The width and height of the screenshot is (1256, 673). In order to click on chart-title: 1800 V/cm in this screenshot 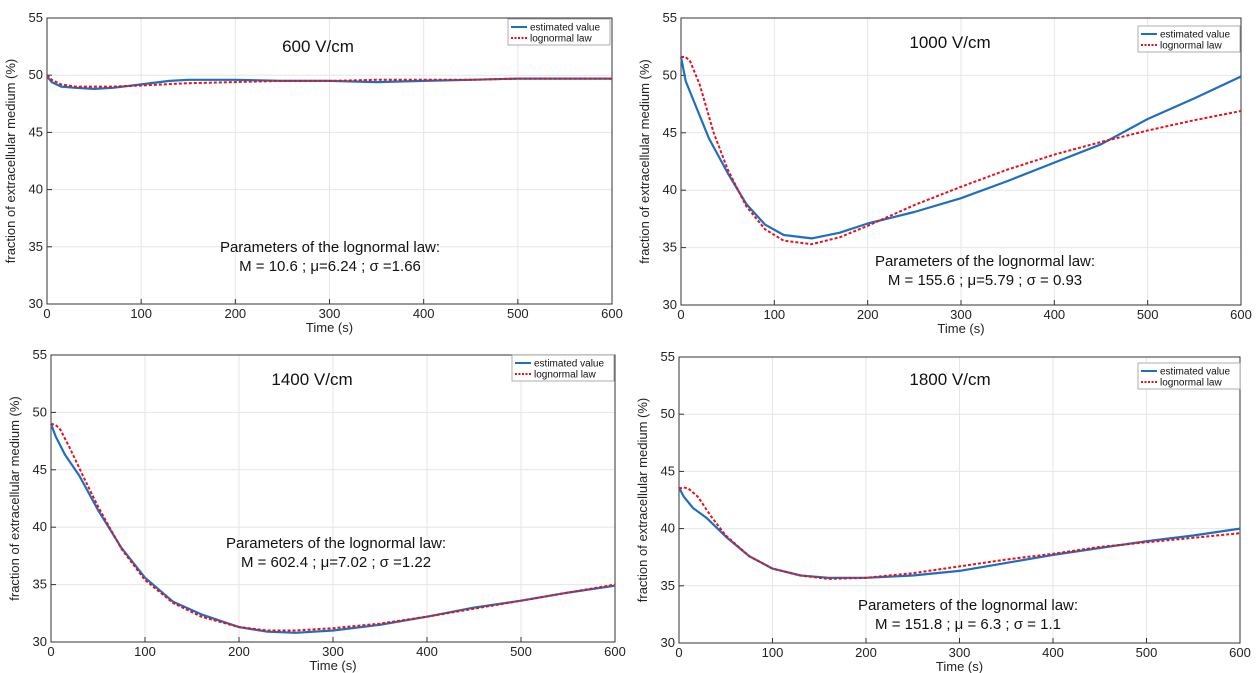, I will do `click(949, 379)`.